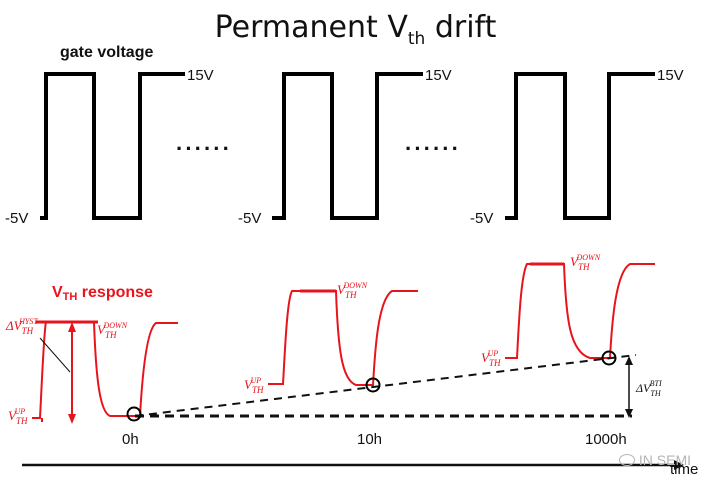 The width and height of the screenshot is (711, 490). I want to click on drift-dashed-line, so click(385, 385).